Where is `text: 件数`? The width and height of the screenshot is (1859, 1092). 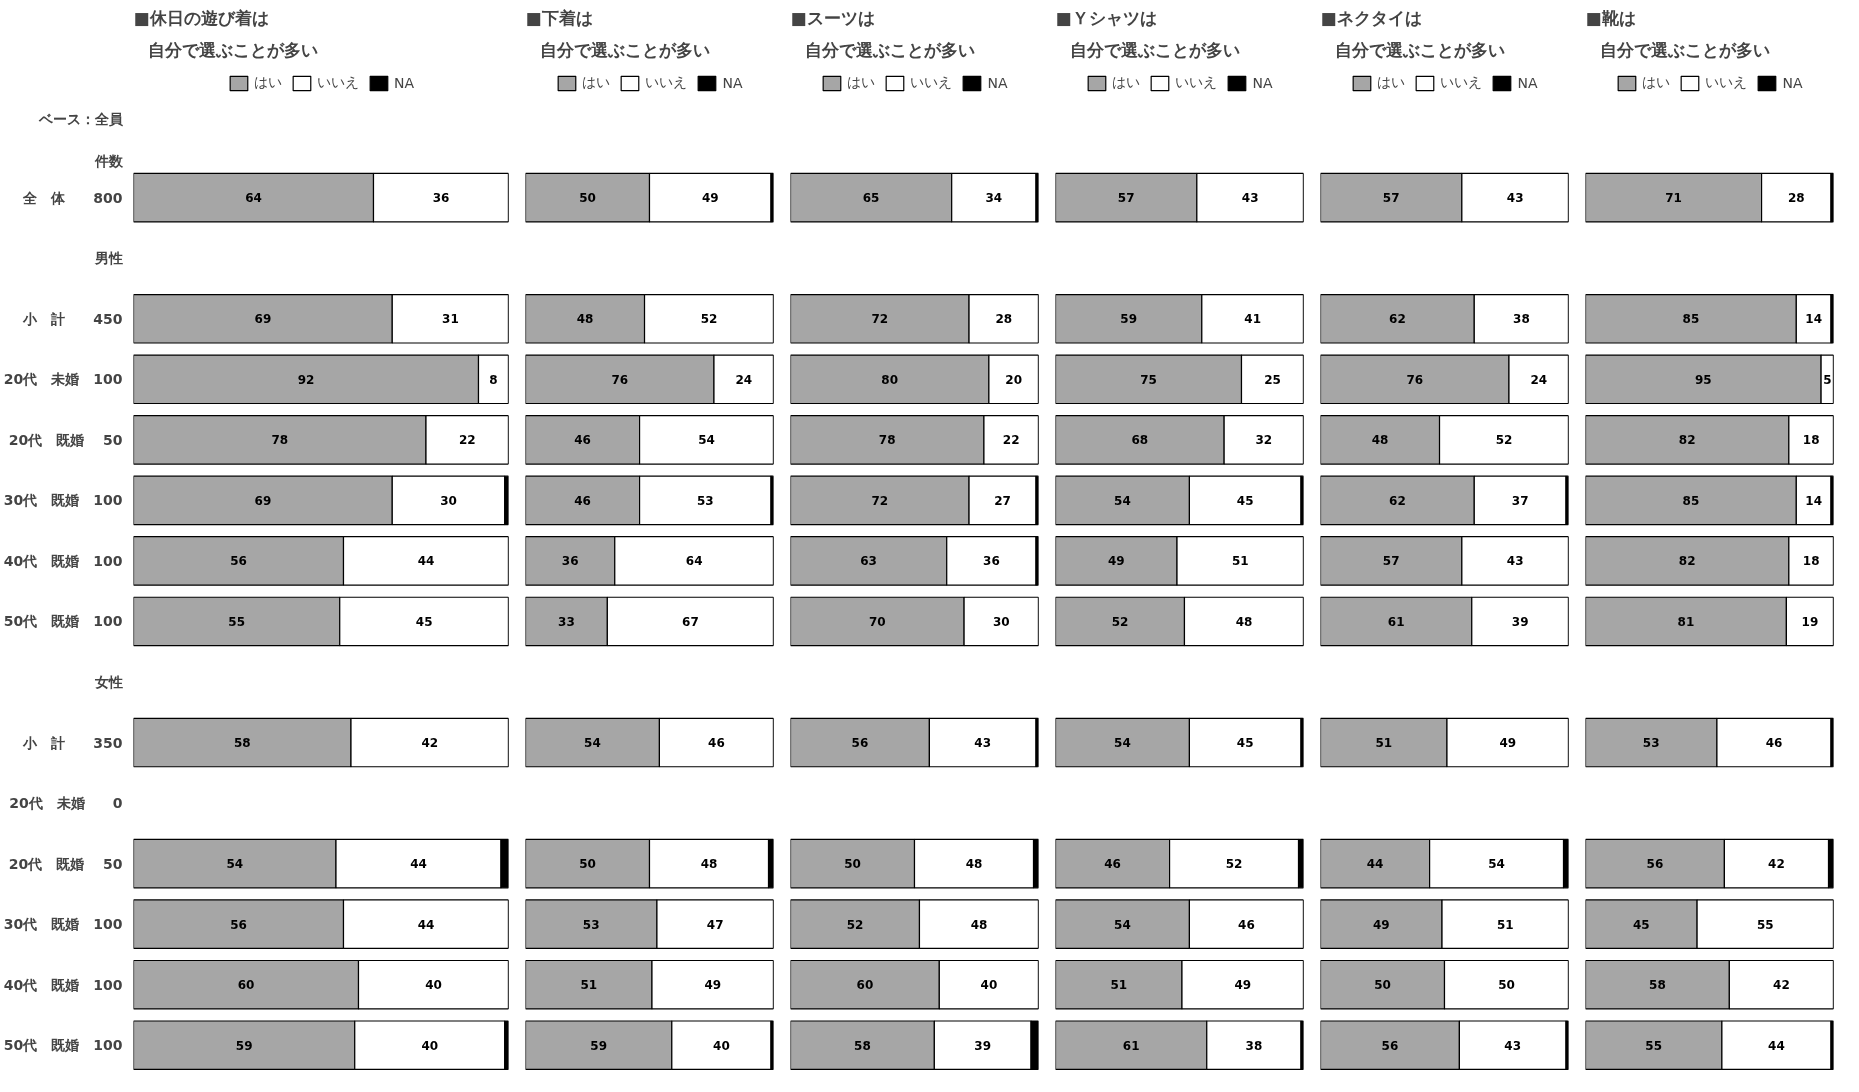
text: 件数 is located at coordinates (108, 161).